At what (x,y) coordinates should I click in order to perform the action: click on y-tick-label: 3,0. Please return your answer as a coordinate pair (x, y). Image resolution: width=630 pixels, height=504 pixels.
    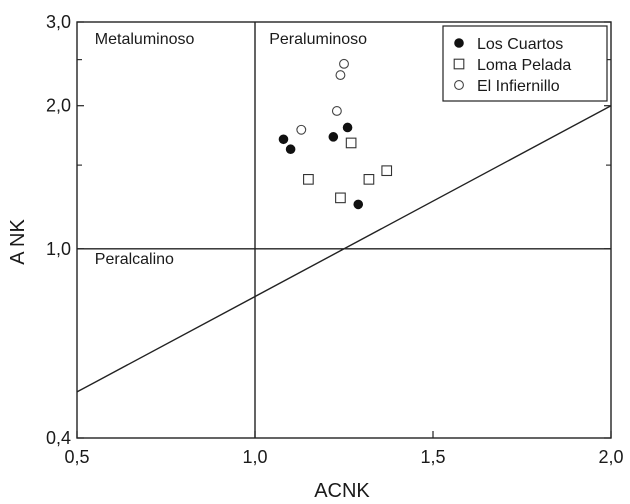
    Looking at the image, I should click on (58, 22).